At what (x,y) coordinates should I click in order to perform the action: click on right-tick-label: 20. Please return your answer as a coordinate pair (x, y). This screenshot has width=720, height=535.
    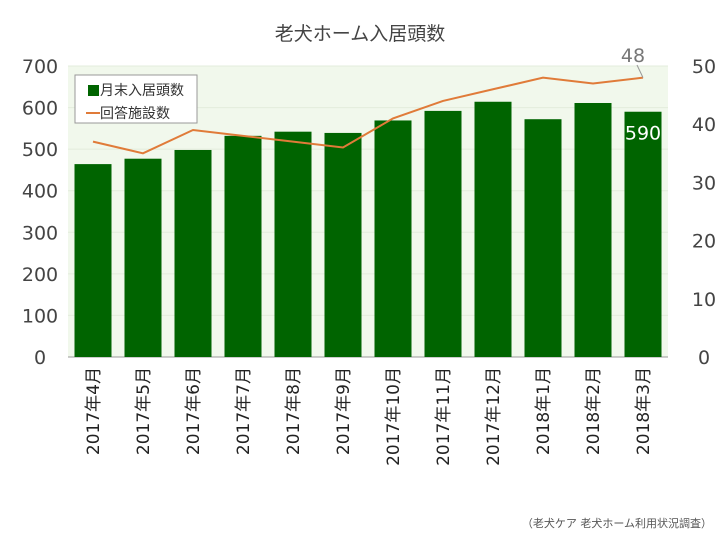
    Looking at the image, I should click on (704, 242).